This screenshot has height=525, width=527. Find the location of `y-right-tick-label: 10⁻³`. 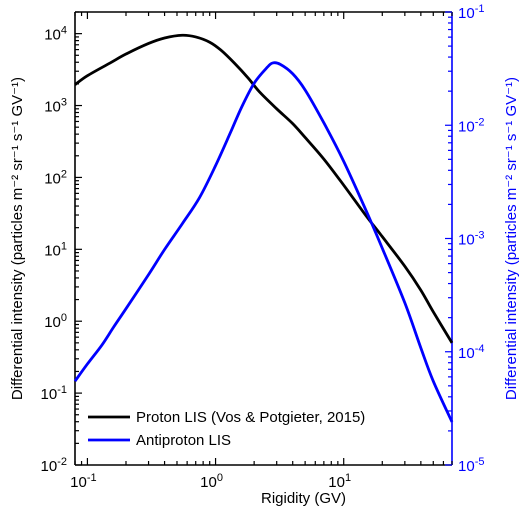

y-right-tick-label: 10⁻³ is located at coordinates (471, 239).